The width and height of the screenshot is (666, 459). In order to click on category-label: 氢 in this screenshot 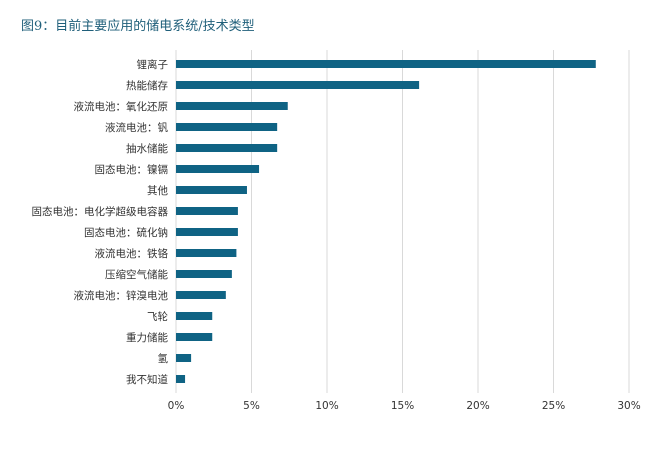, I will do `click(163, 358)`.